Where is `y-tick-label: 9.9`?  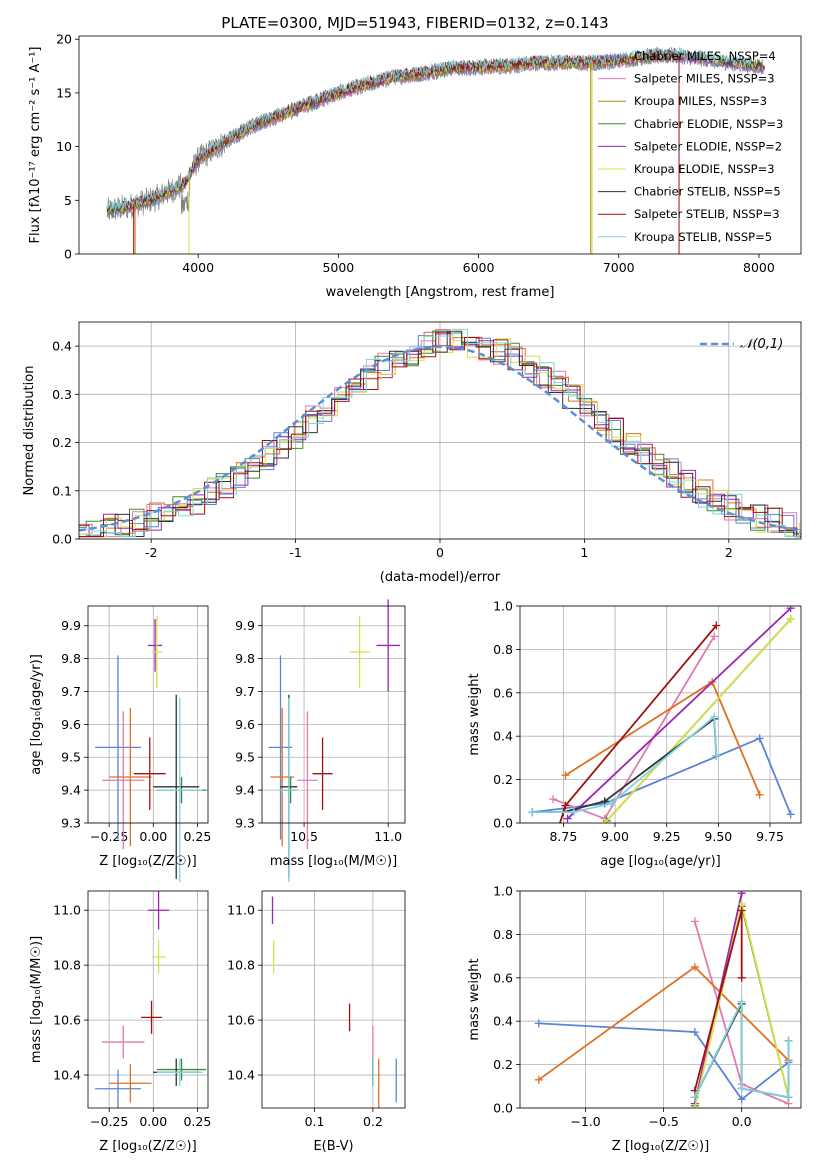
y-tick-label: 9.9 is located at coordinates (71, 625).